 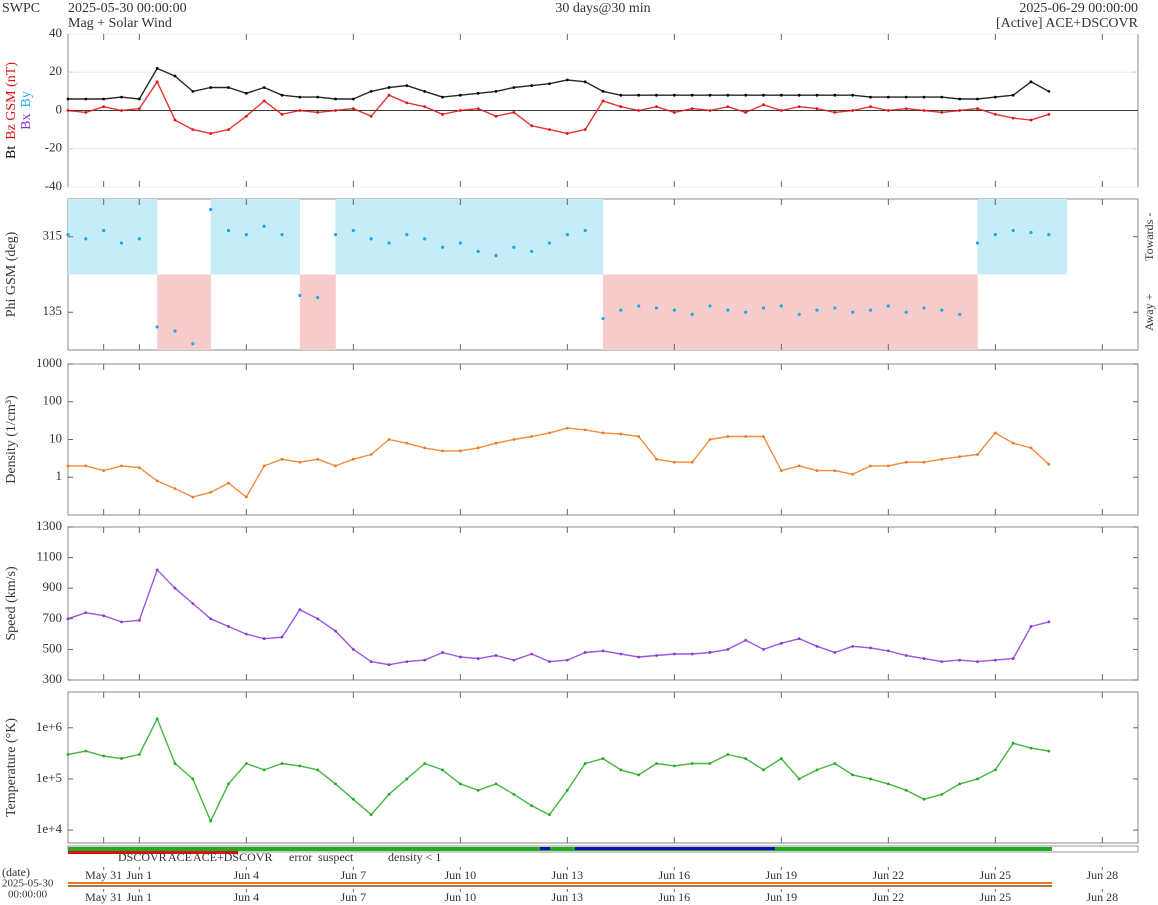 I want to click on source-strip-dscovr, so click(x=545, y=848).